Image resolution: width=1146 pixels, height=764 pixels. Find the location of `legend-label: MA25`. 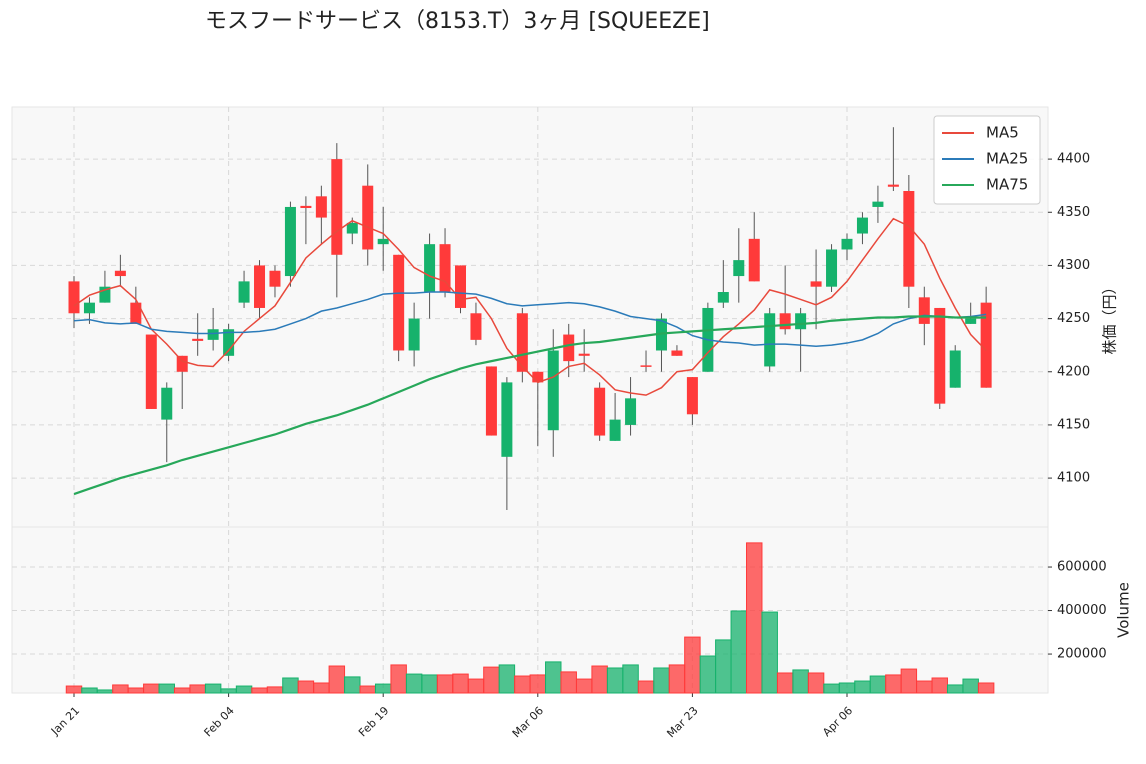

legend-label: MA25 is located at coordinates (1007, 159).